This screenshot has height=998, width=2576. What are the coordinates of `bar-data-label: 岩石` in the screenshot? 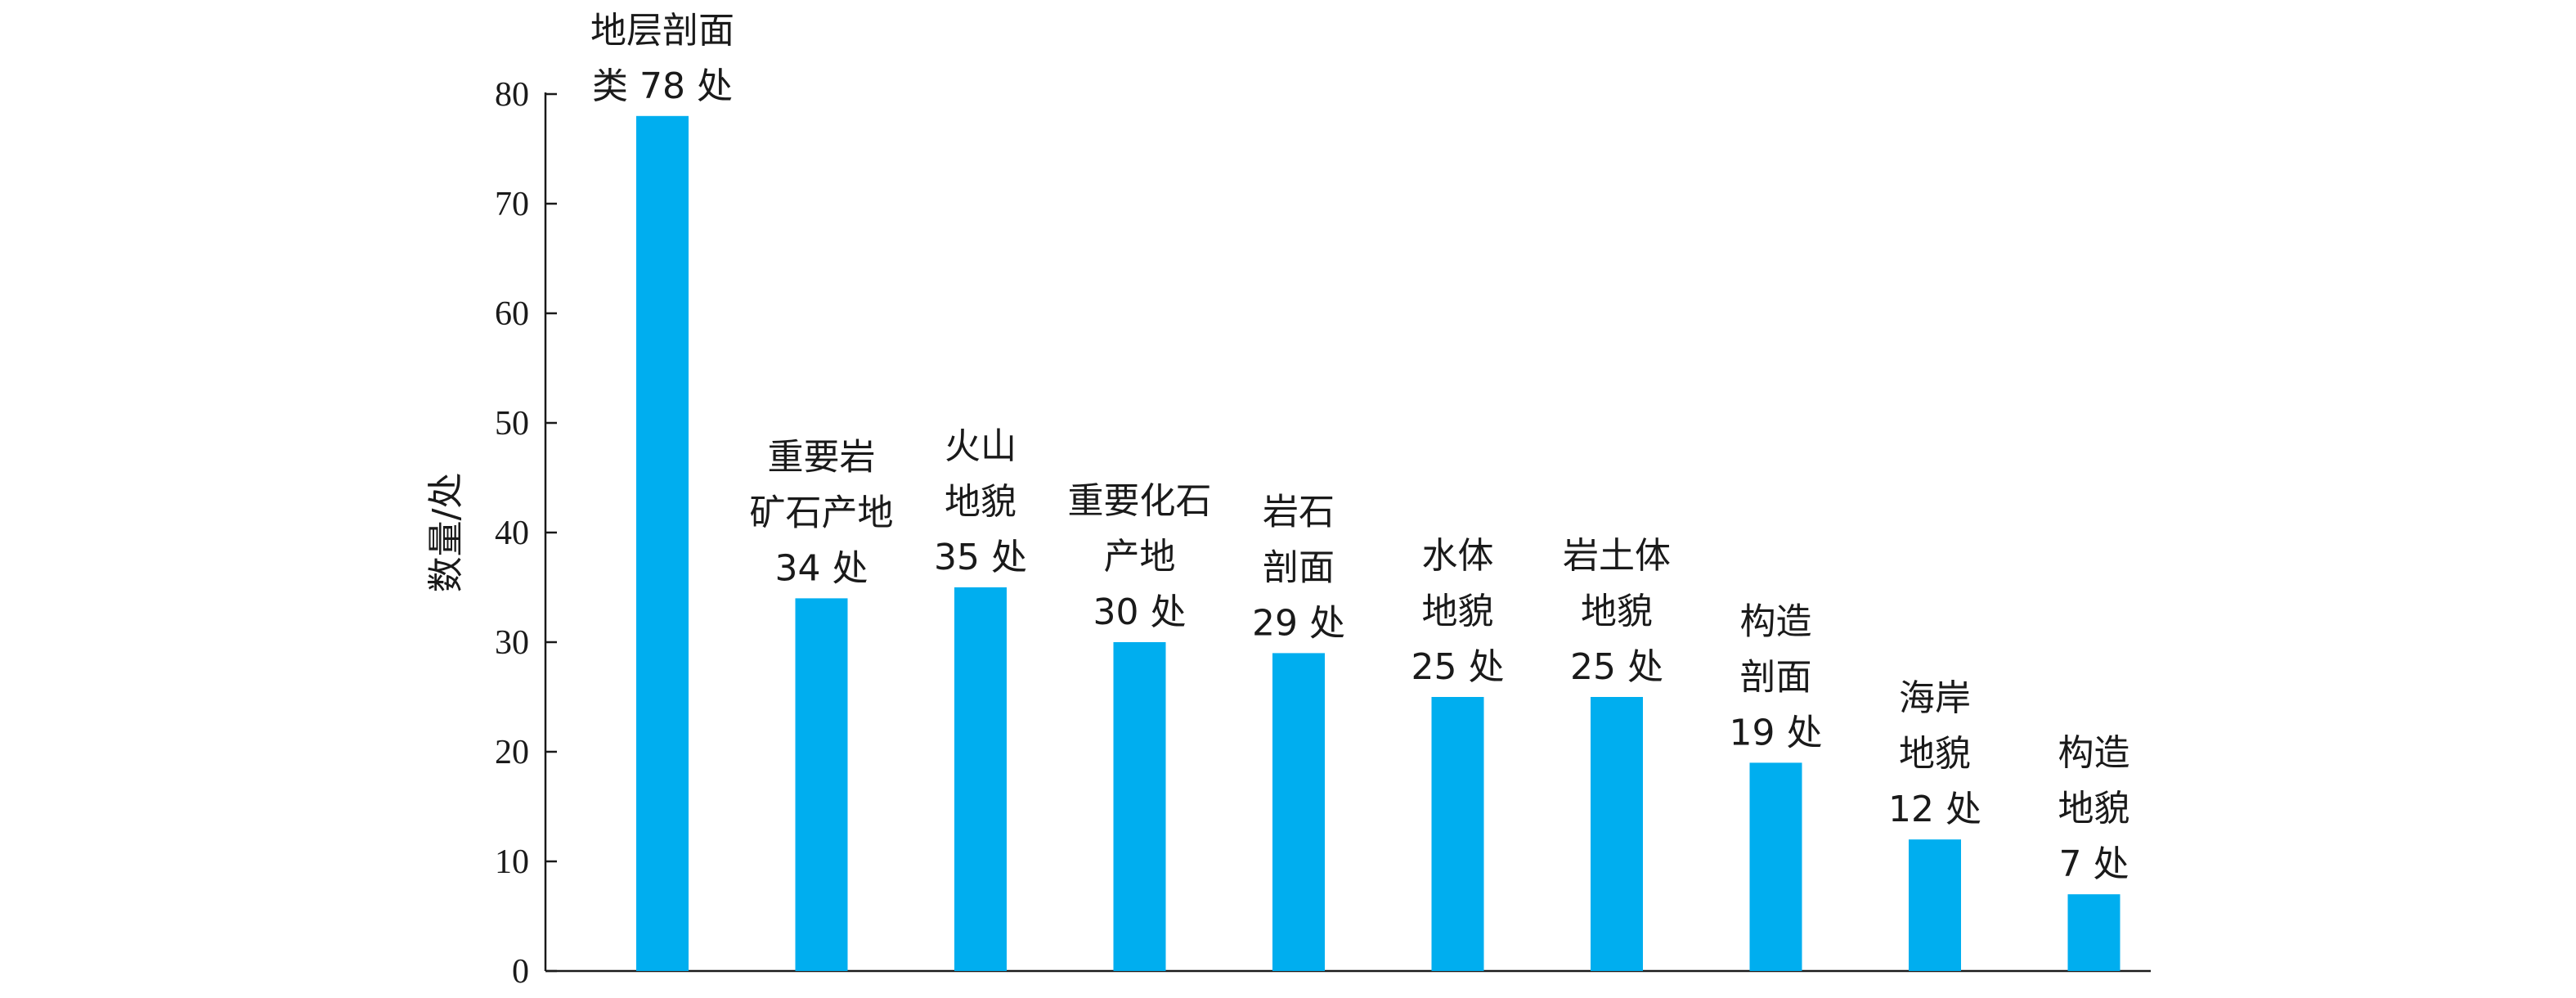 It's located at (1299, 512).